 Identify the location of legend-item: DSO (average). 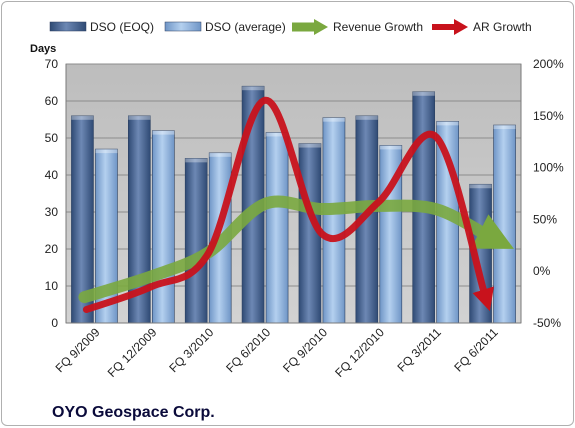
(225, 27).